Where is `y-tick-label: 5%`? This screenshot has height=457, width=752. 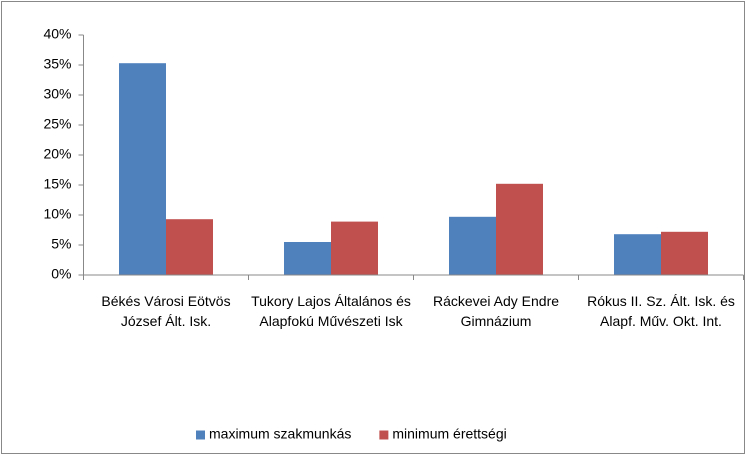 y-tick-label: 5% is located at coordinates (61, 244).